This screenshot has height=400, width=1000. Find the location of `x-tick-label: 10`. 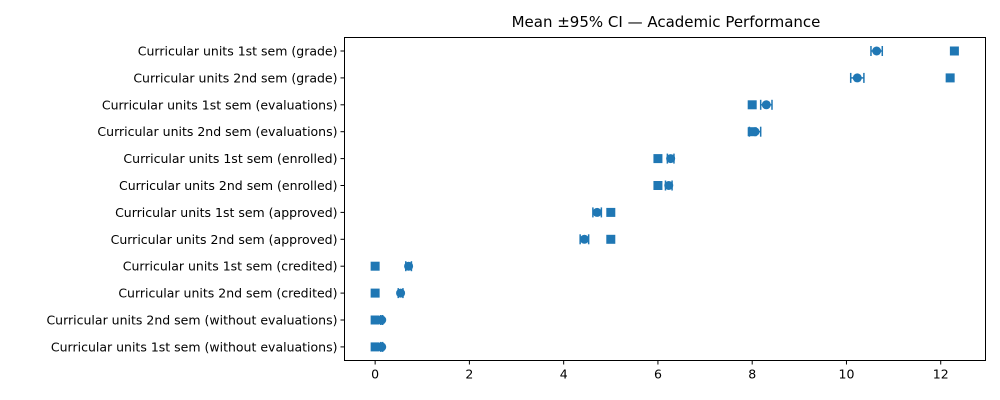

x-tick-label: 10 is located at coordinates (847, 374).